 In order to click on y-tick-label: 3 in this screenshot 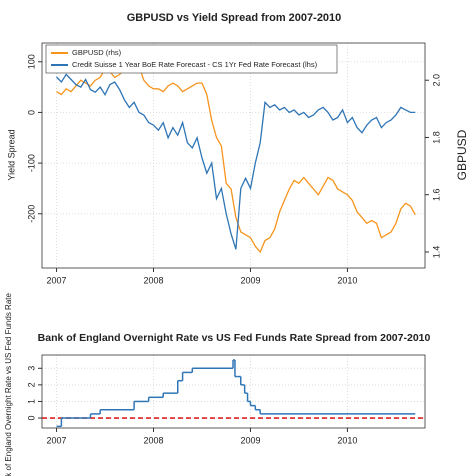, I will do `click(31, 368)`.